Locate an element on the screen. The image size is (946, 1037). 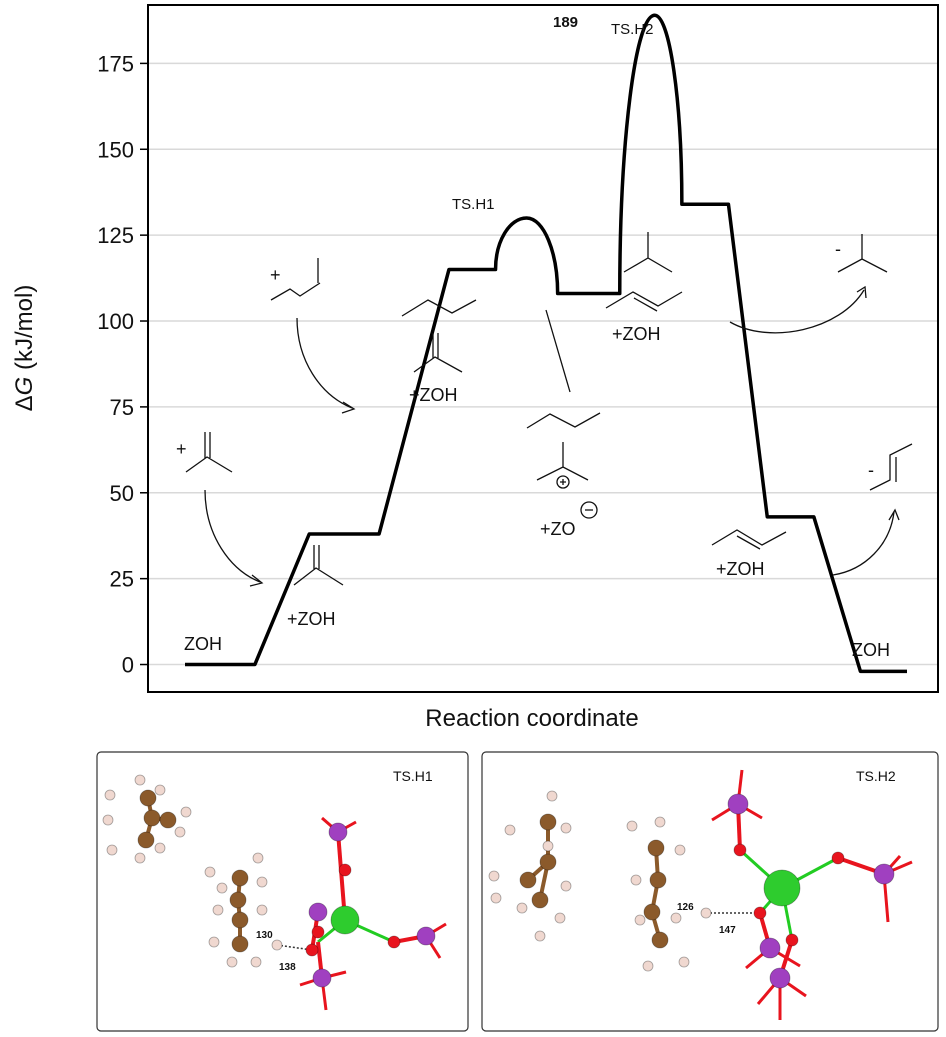
ts-h2-panel: TS.H2 126 147 is located at coordinates (710, 891).